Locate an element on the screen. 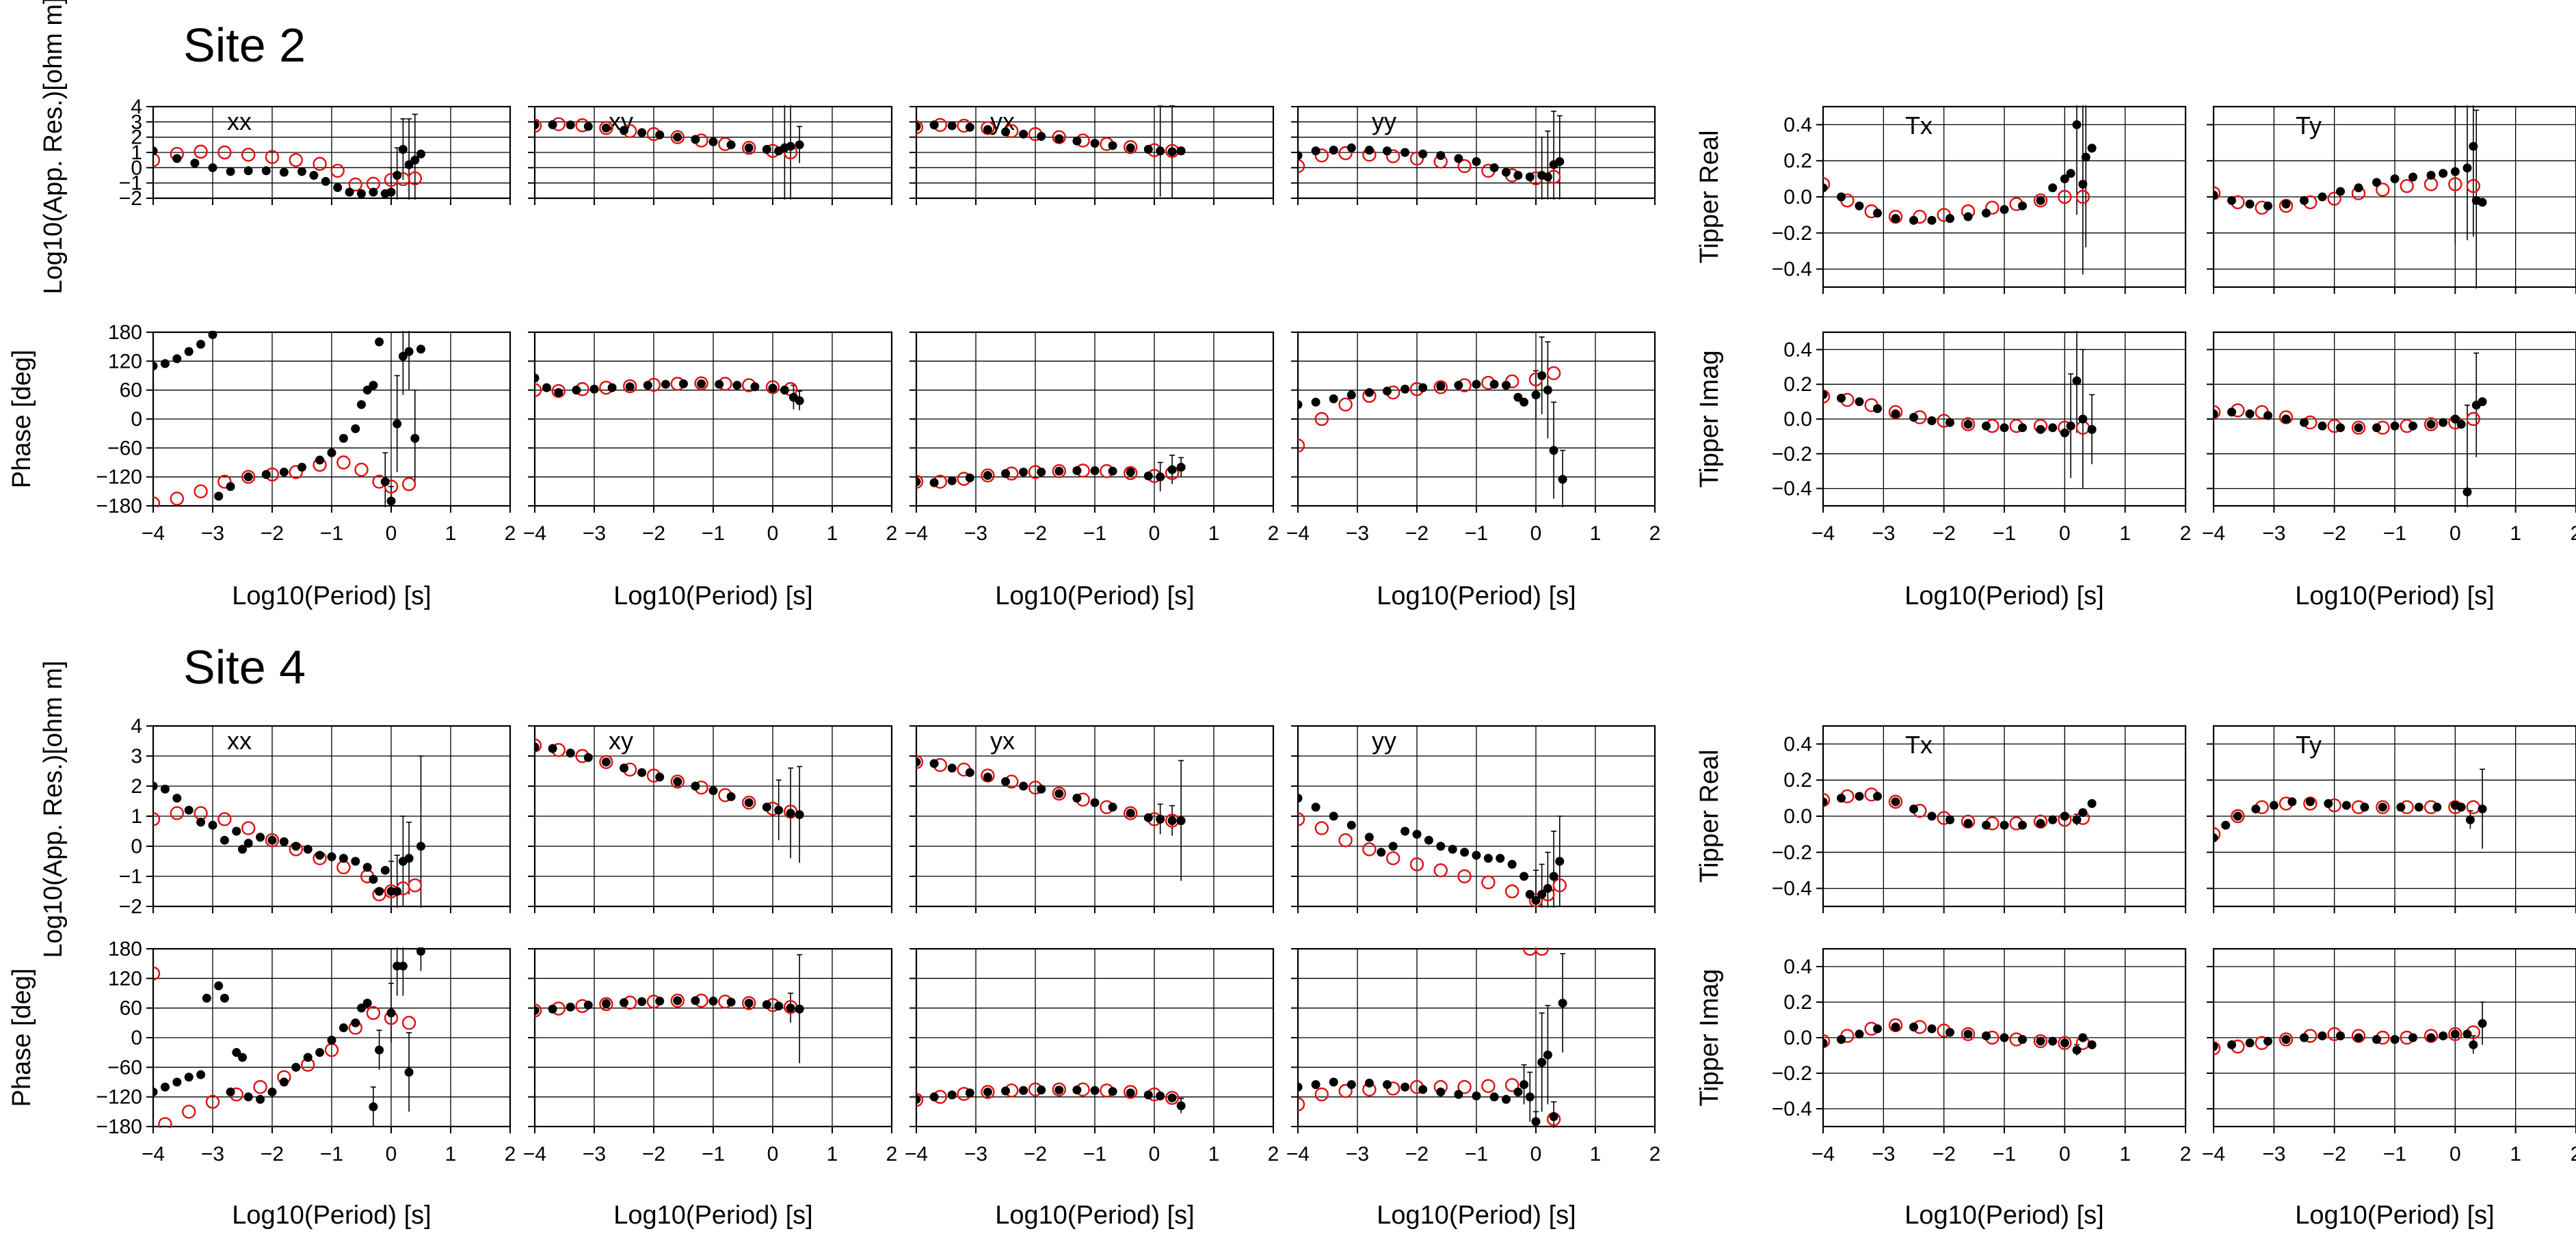 The width and height of the screenshot is (2576, 1240). site-1-tre-Tx-ytick-label: 0.4 is located at coordinates (1797, 124).